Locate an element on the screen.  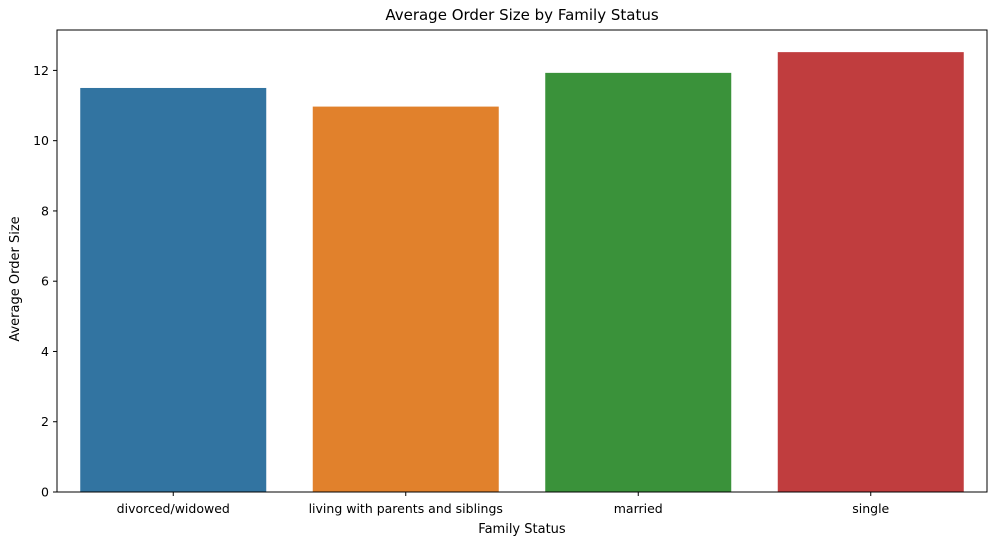
x-axis-label: Family Status is located at coordinates (522, 529).